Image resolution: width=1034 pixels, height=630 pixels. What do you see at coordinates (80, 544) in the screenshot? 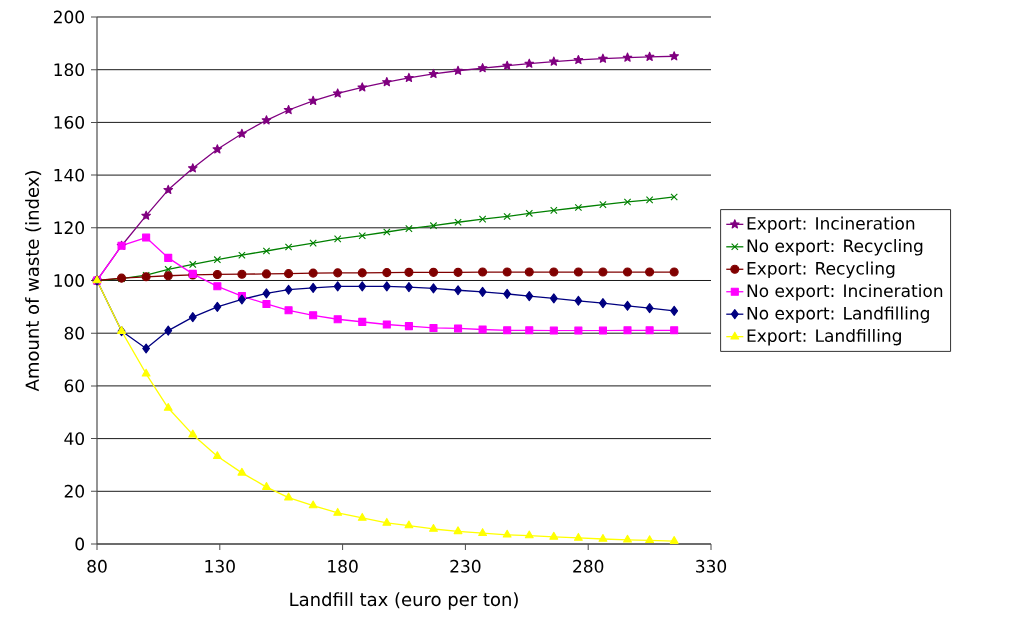
I see `y-tick-label: 0` at bounding box center [80, 544].